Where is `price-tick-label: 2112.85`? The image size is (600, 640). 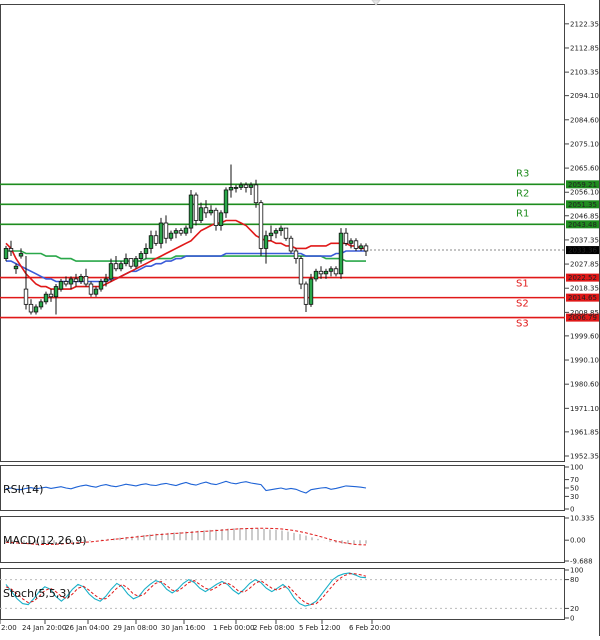 price-tick-label: 2112.85 is located at coordinates (584, 48).